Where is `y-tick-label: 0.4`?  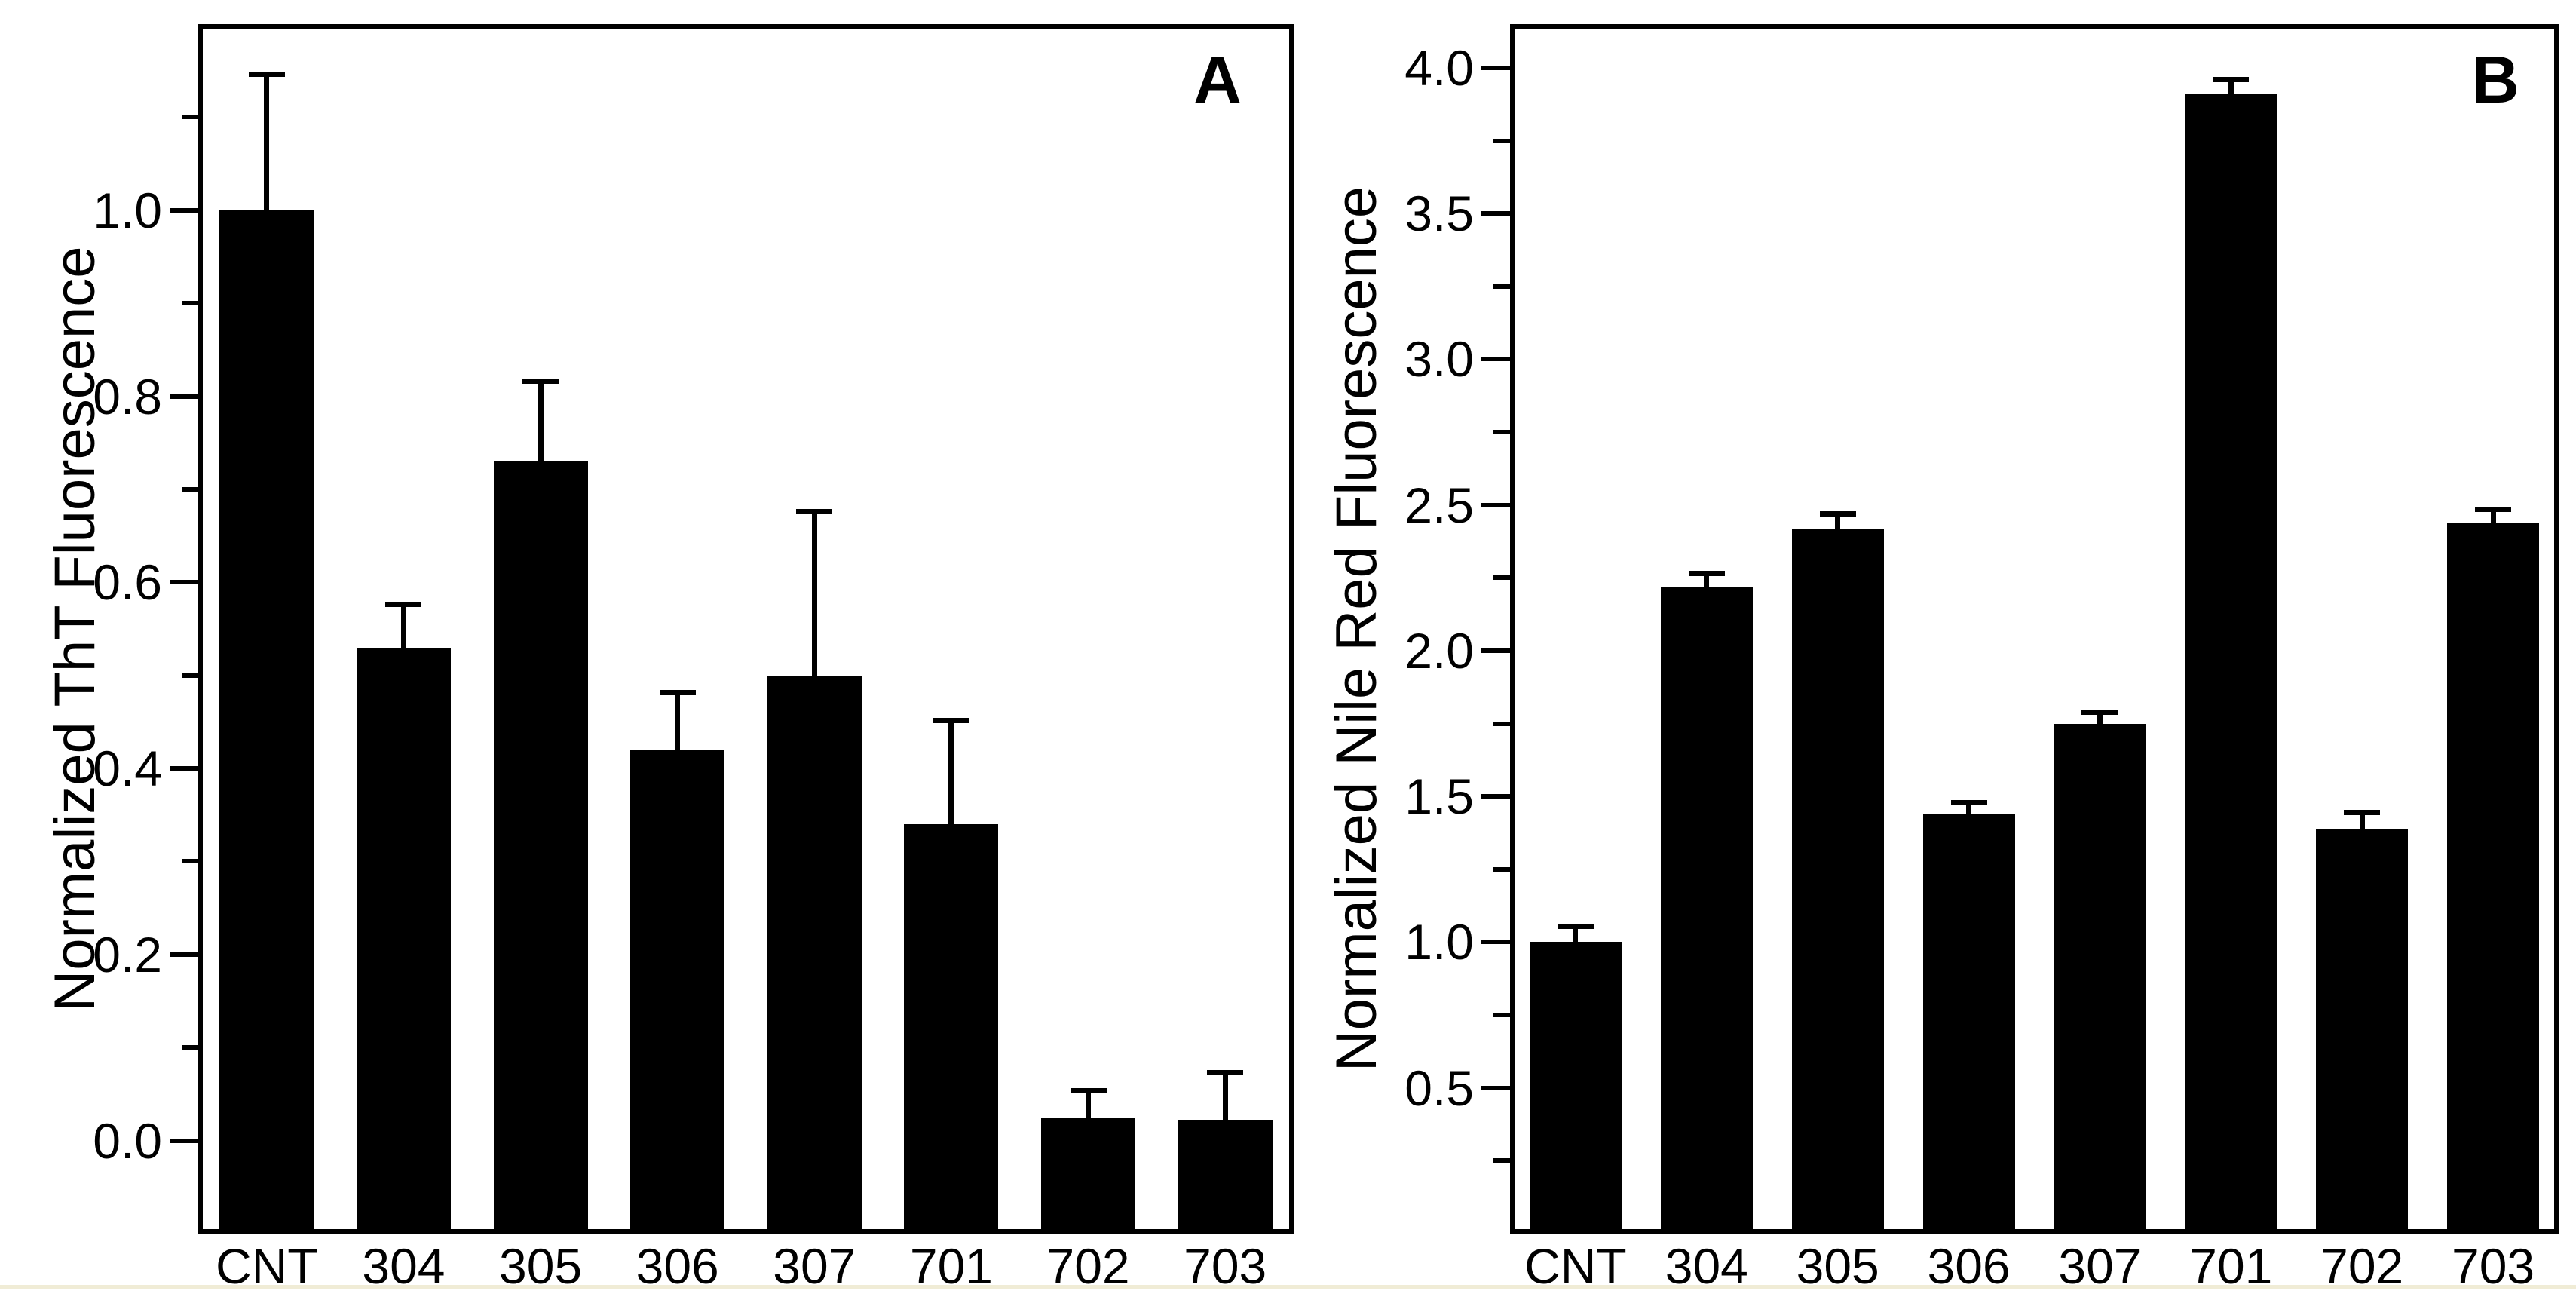 y-tick-label: 0.4 is located at coordinates (127, 768).